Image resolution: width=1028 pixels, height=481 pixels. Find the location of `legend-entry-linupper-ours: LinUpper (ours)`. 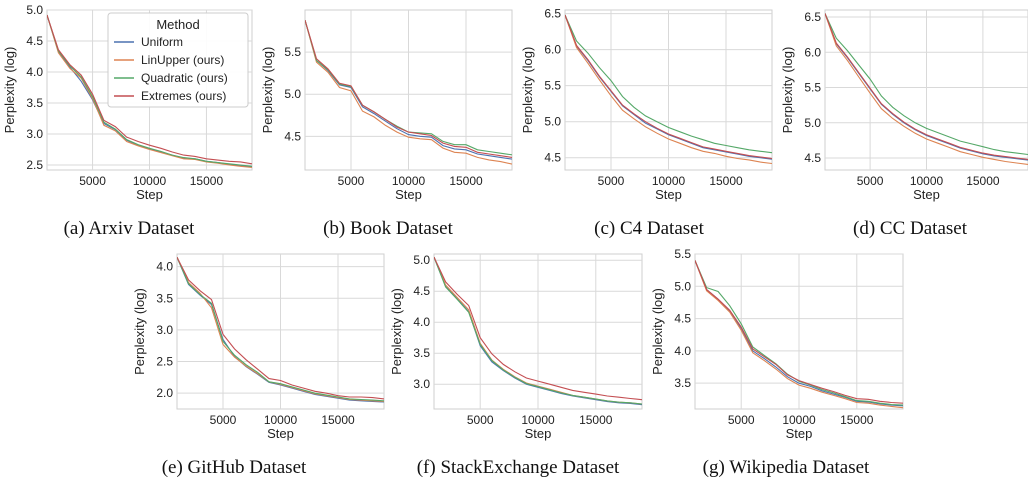

legend-entry-linupper-ours: LinUpper (ours) is located at coordinates (182, 60).